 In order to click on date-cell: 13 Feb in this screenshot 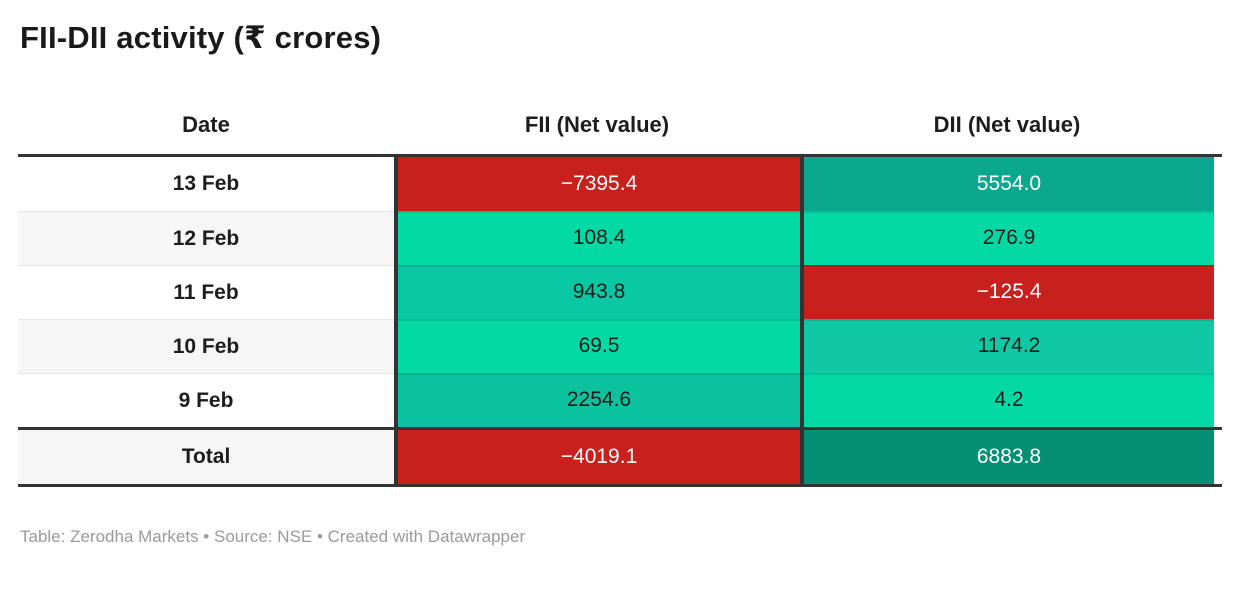, I will do `click(206, 184)`.